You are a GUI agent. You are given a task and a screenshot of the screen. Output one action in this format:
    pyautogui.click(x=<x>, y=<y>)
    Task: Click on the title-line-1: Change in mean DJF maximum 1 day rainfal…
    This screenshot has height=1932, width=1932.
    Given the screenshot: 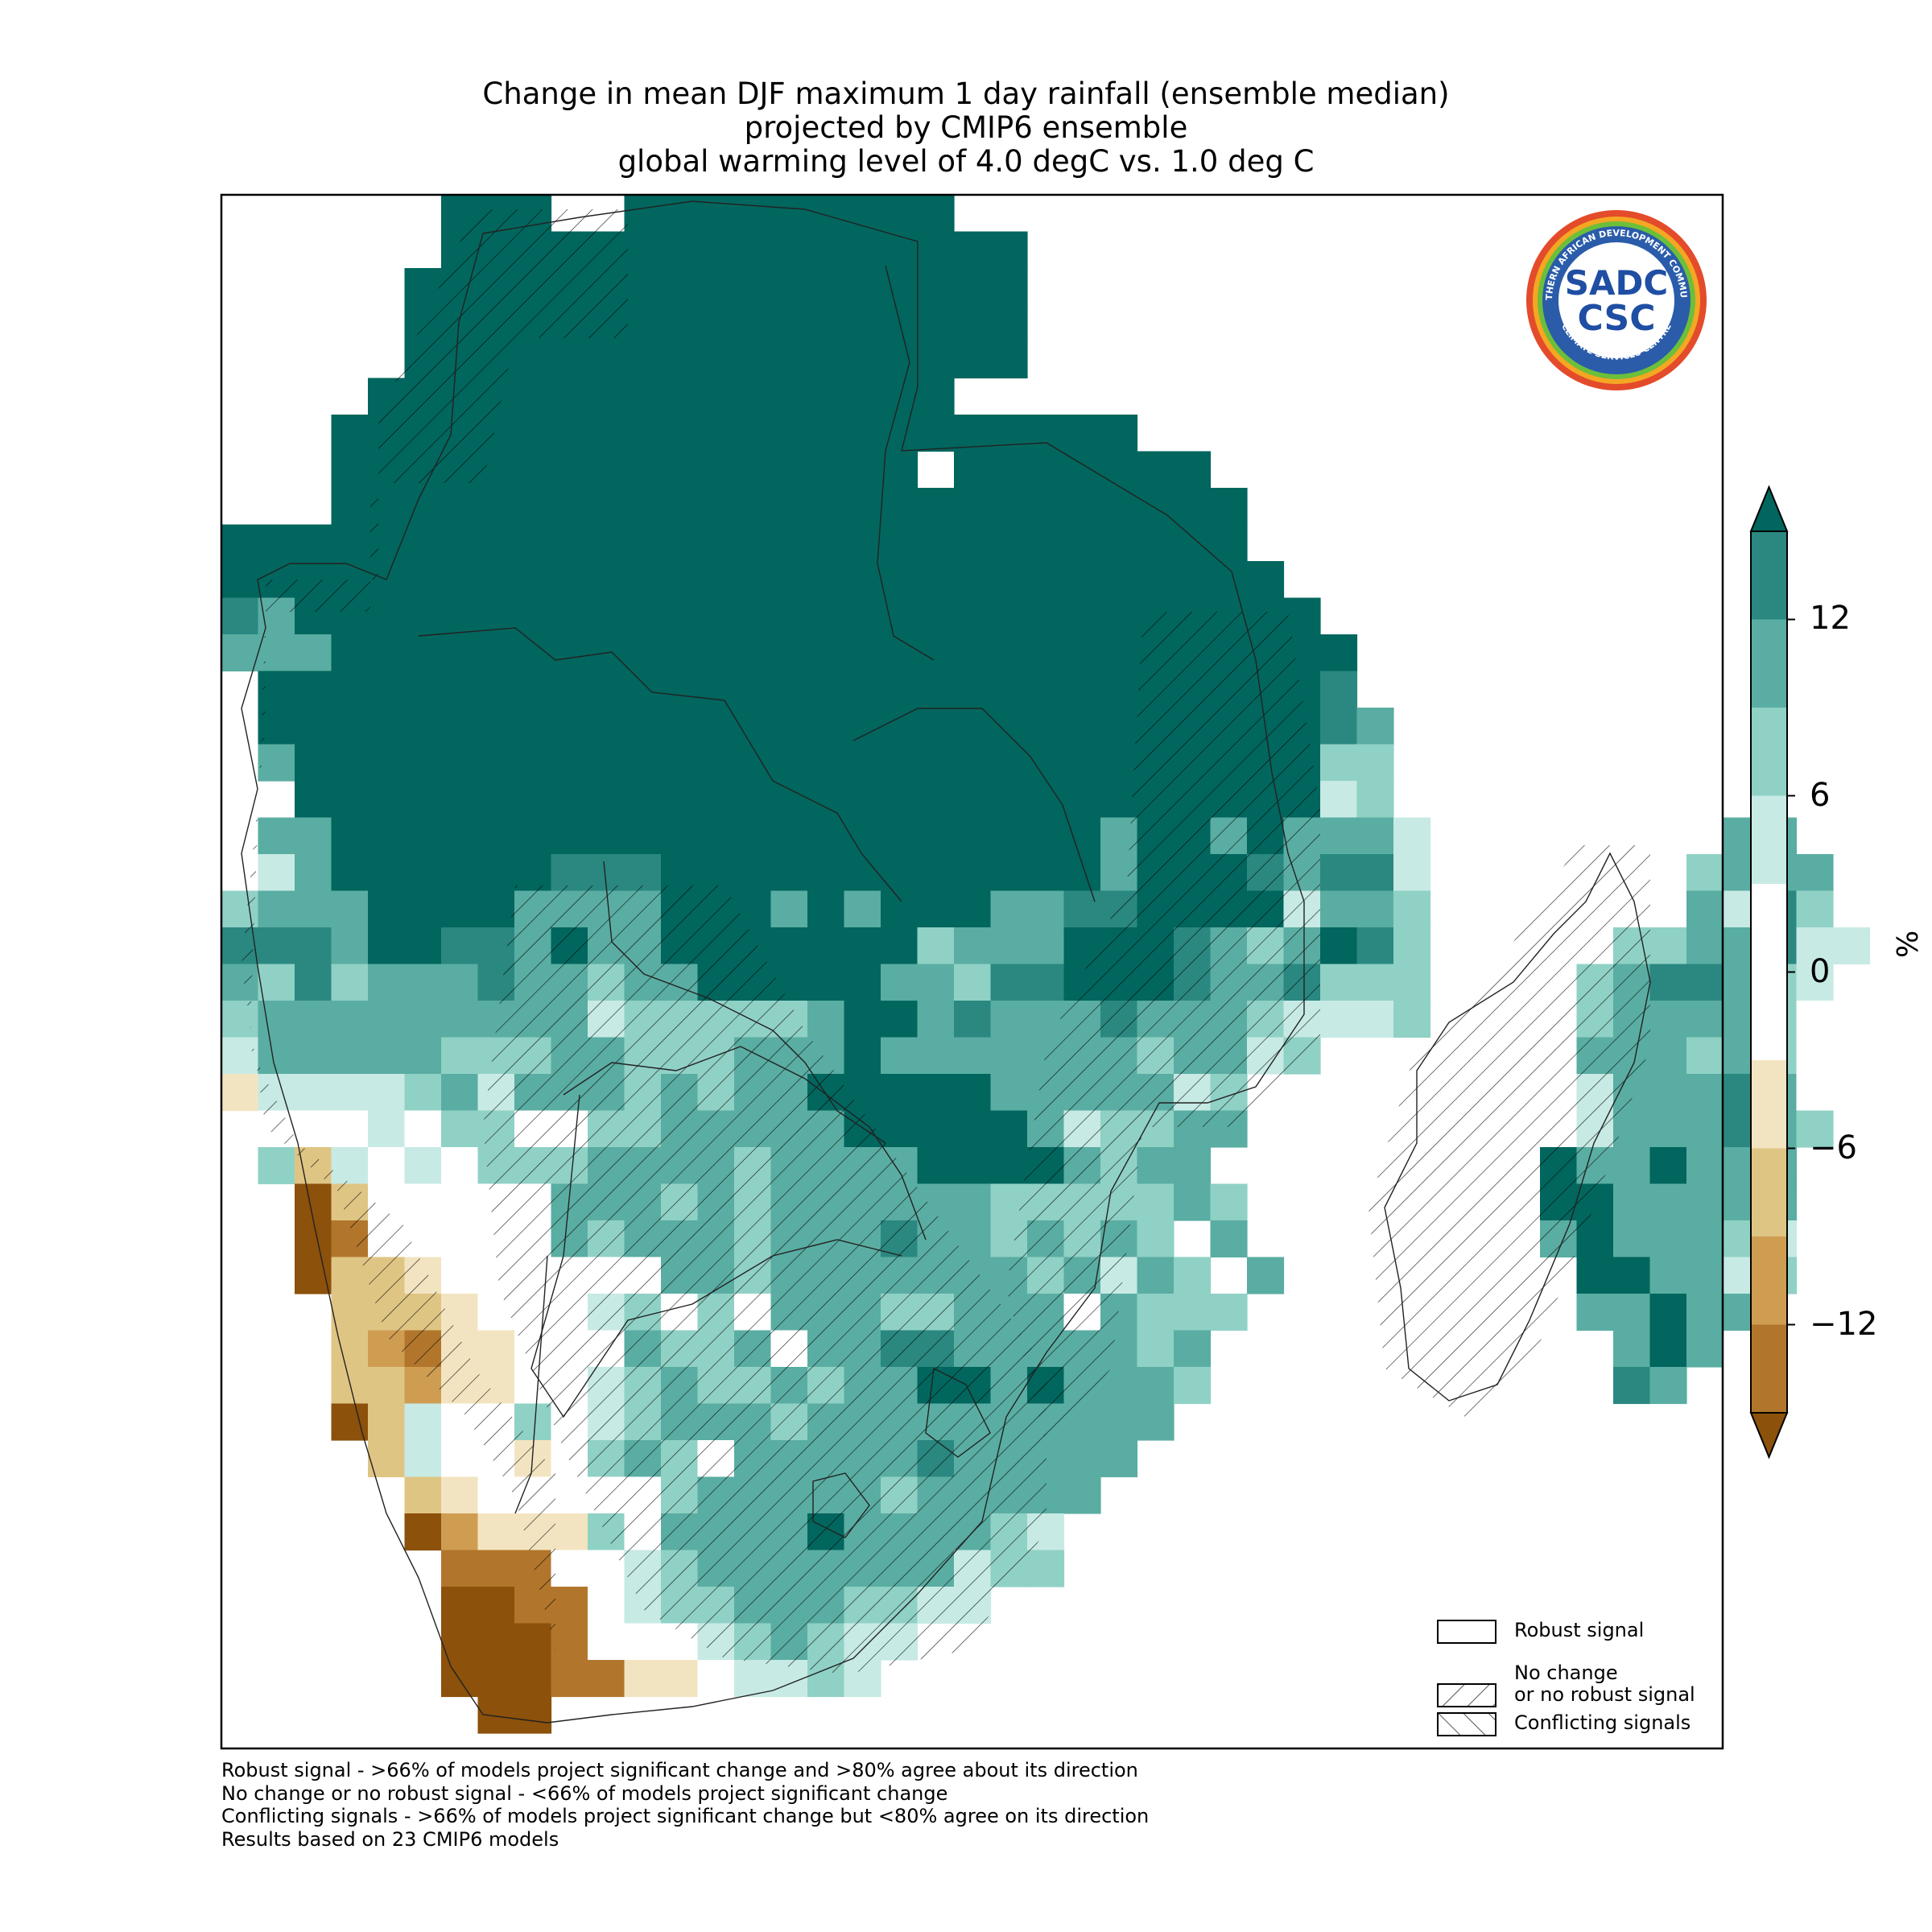 What is the action you would take?
    pyautogui.click(x=966, y=93)
    